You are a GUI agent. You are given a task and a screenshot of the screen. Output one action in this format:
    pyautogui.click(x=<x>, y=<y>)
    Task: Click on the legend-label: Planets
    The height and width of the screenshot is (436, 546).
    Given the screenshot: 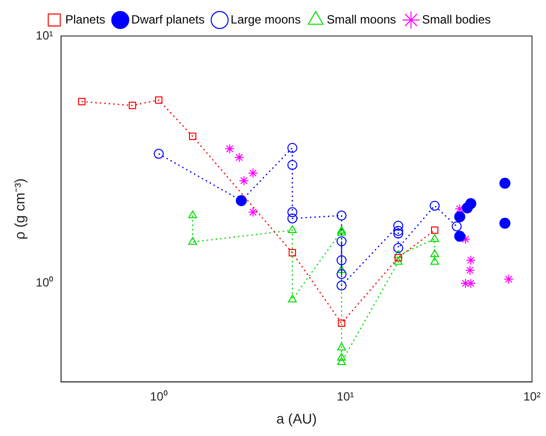 What is the action you would take?
    pyautogui.click(x=85, y=19)
    